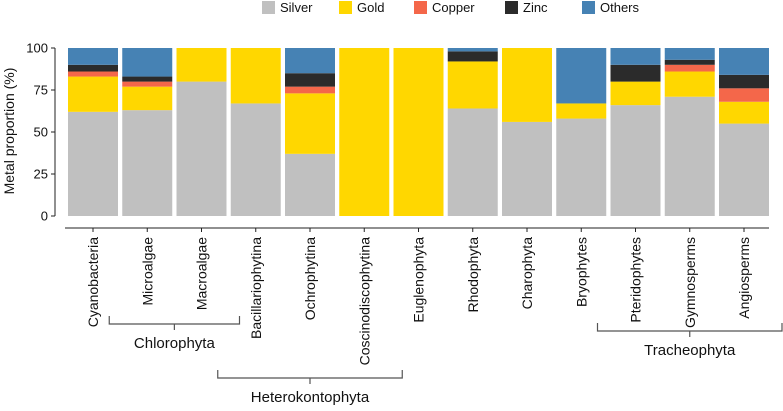 This screenshot has height=411, width=783. Describe the element at coordinates (535, 7) in the screenshot. I see `legend-label-zinc: Zinc` at that location.